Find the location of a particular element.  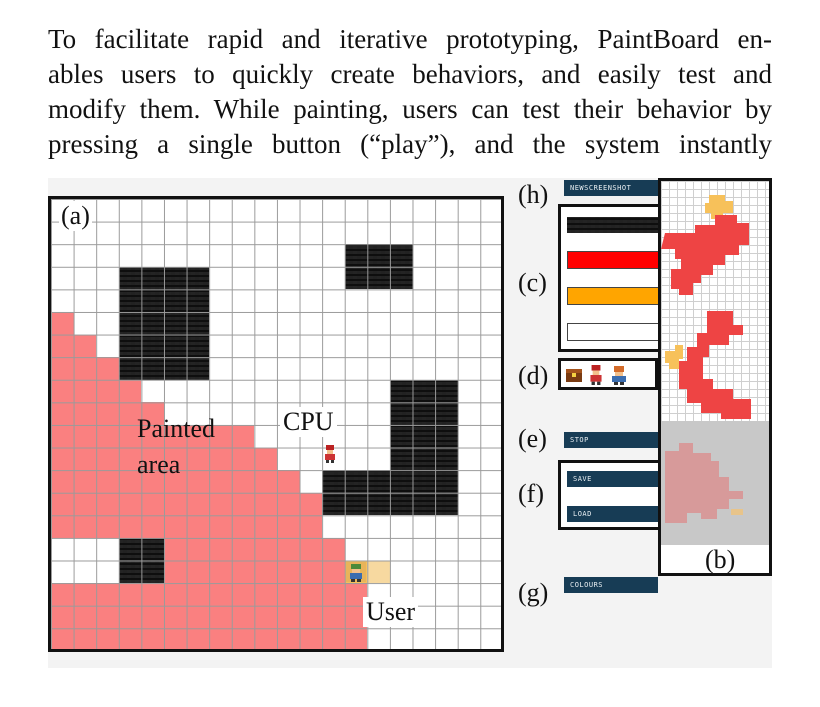

preview-faded-shape is located at coordinates (704, 483).